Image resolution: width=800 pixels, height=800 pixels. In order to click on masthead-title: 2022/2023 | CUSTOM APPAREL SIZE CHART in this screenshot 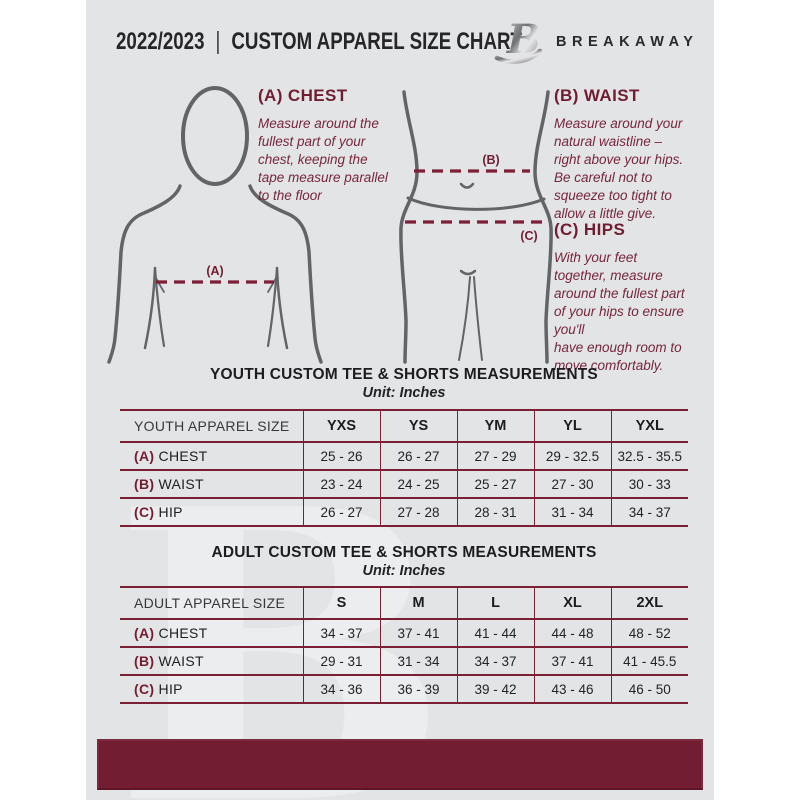, I will do `click(319, 41)`.